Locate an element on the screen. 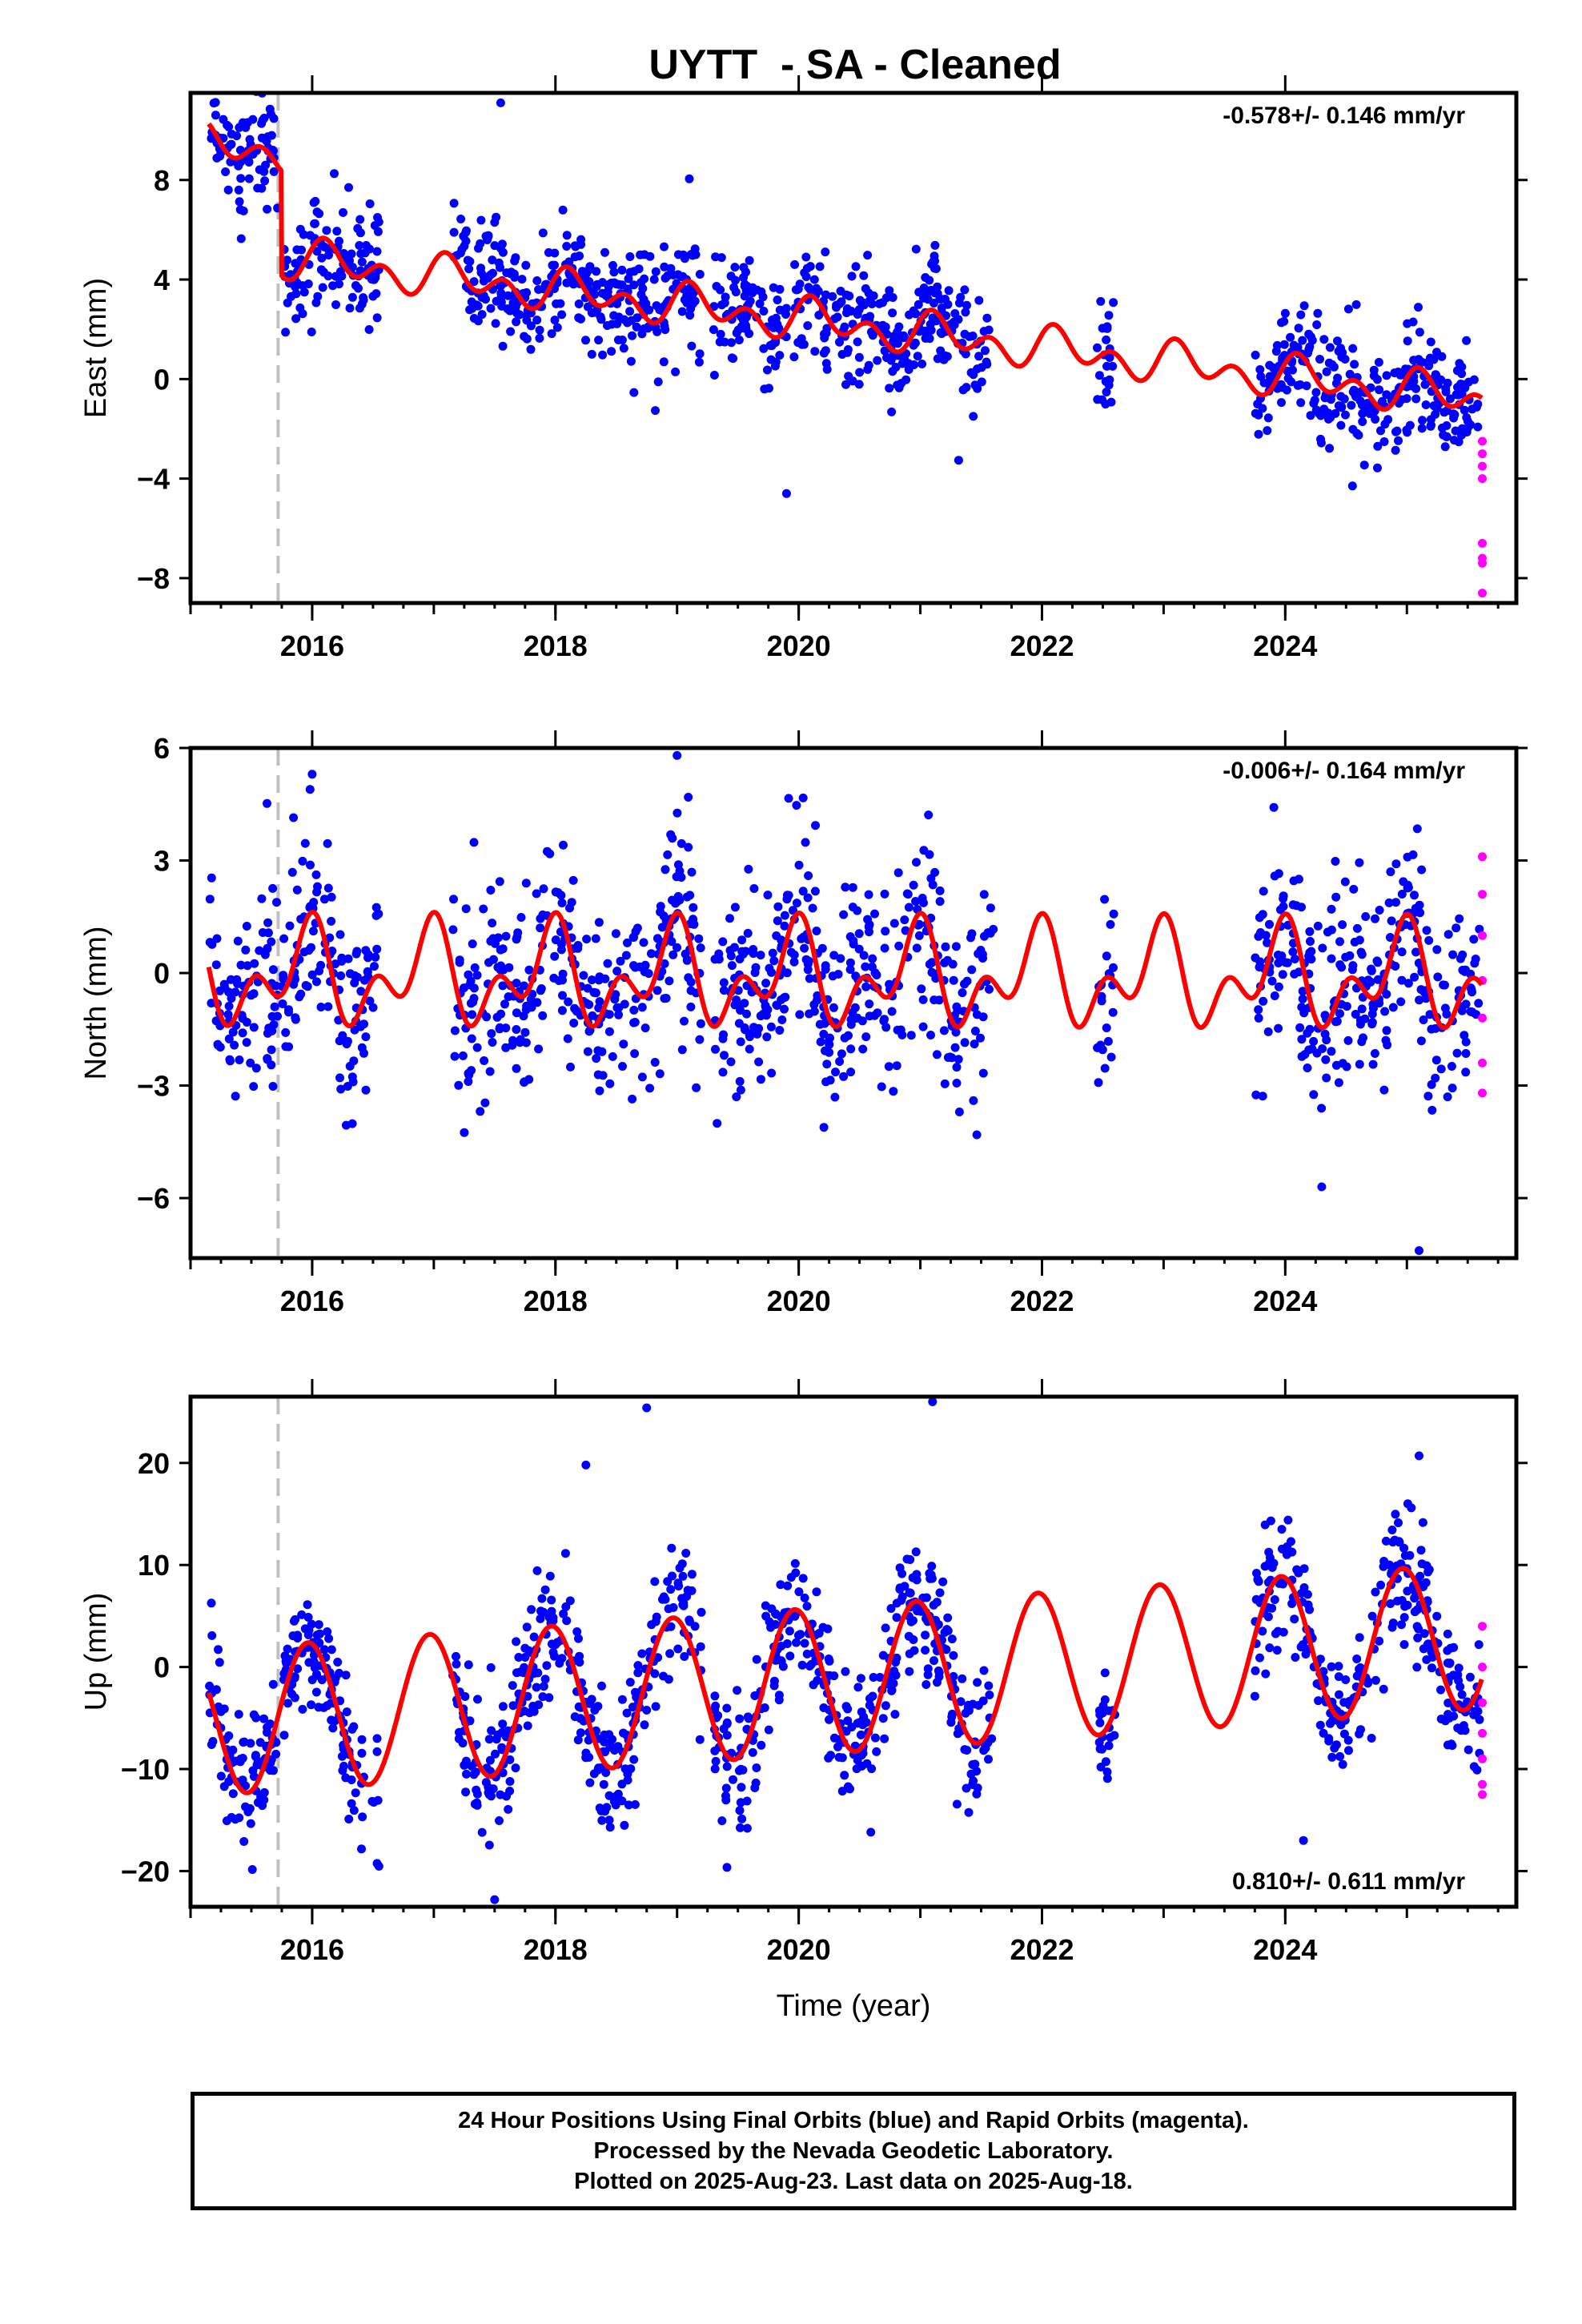 The width and height of the screenshot is (1582, 2324). y-tick-label: 6 is located at coordinates (162, 748).